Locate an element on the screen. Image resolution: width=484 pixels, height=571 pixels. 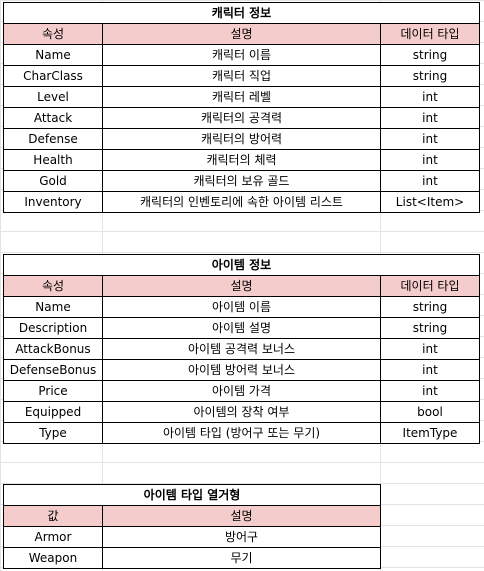
cell-description: 무기 is located at coordinates (241, 558).